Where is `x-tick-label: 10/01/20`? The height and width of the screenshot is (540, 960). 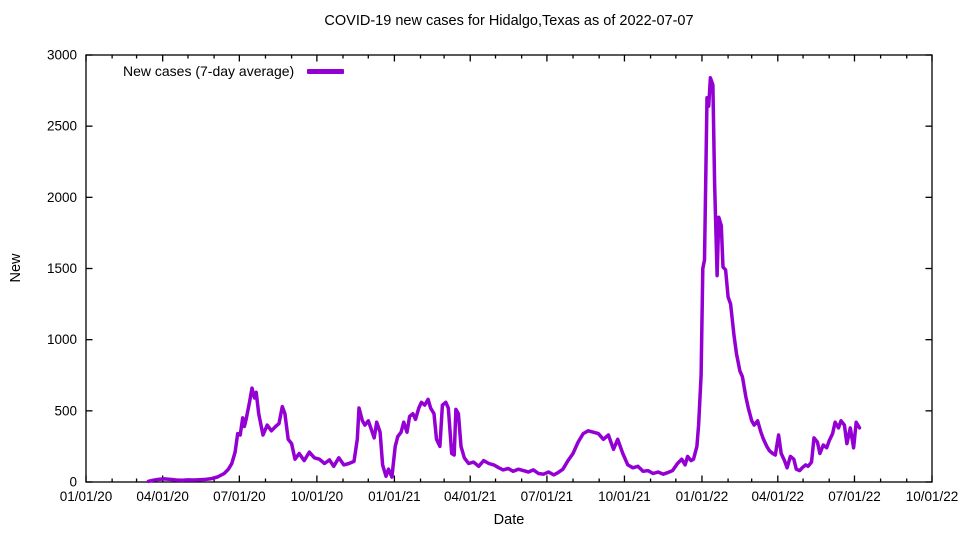
x-tick-label: 10/01/20 is located at coordinates (317, 496).